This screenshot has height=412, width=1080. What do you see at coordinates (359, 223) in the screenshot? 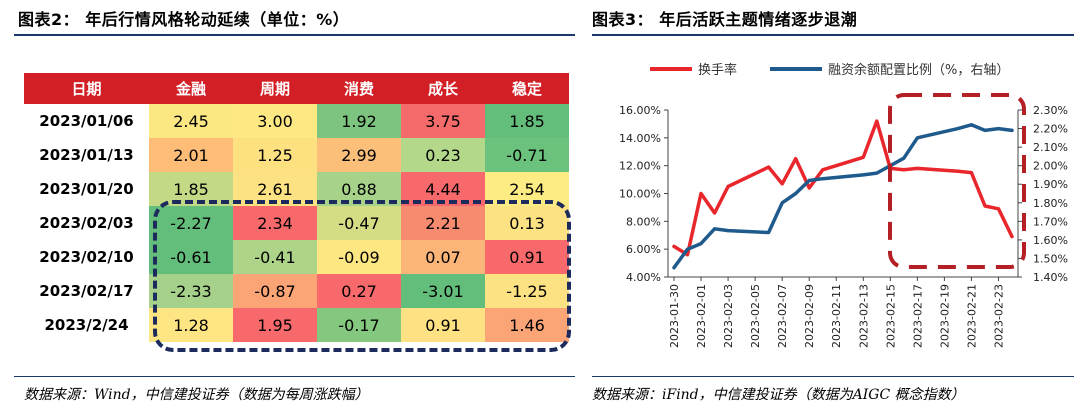
I see `table-cell: -0.47` at bounding box center [359, 223].